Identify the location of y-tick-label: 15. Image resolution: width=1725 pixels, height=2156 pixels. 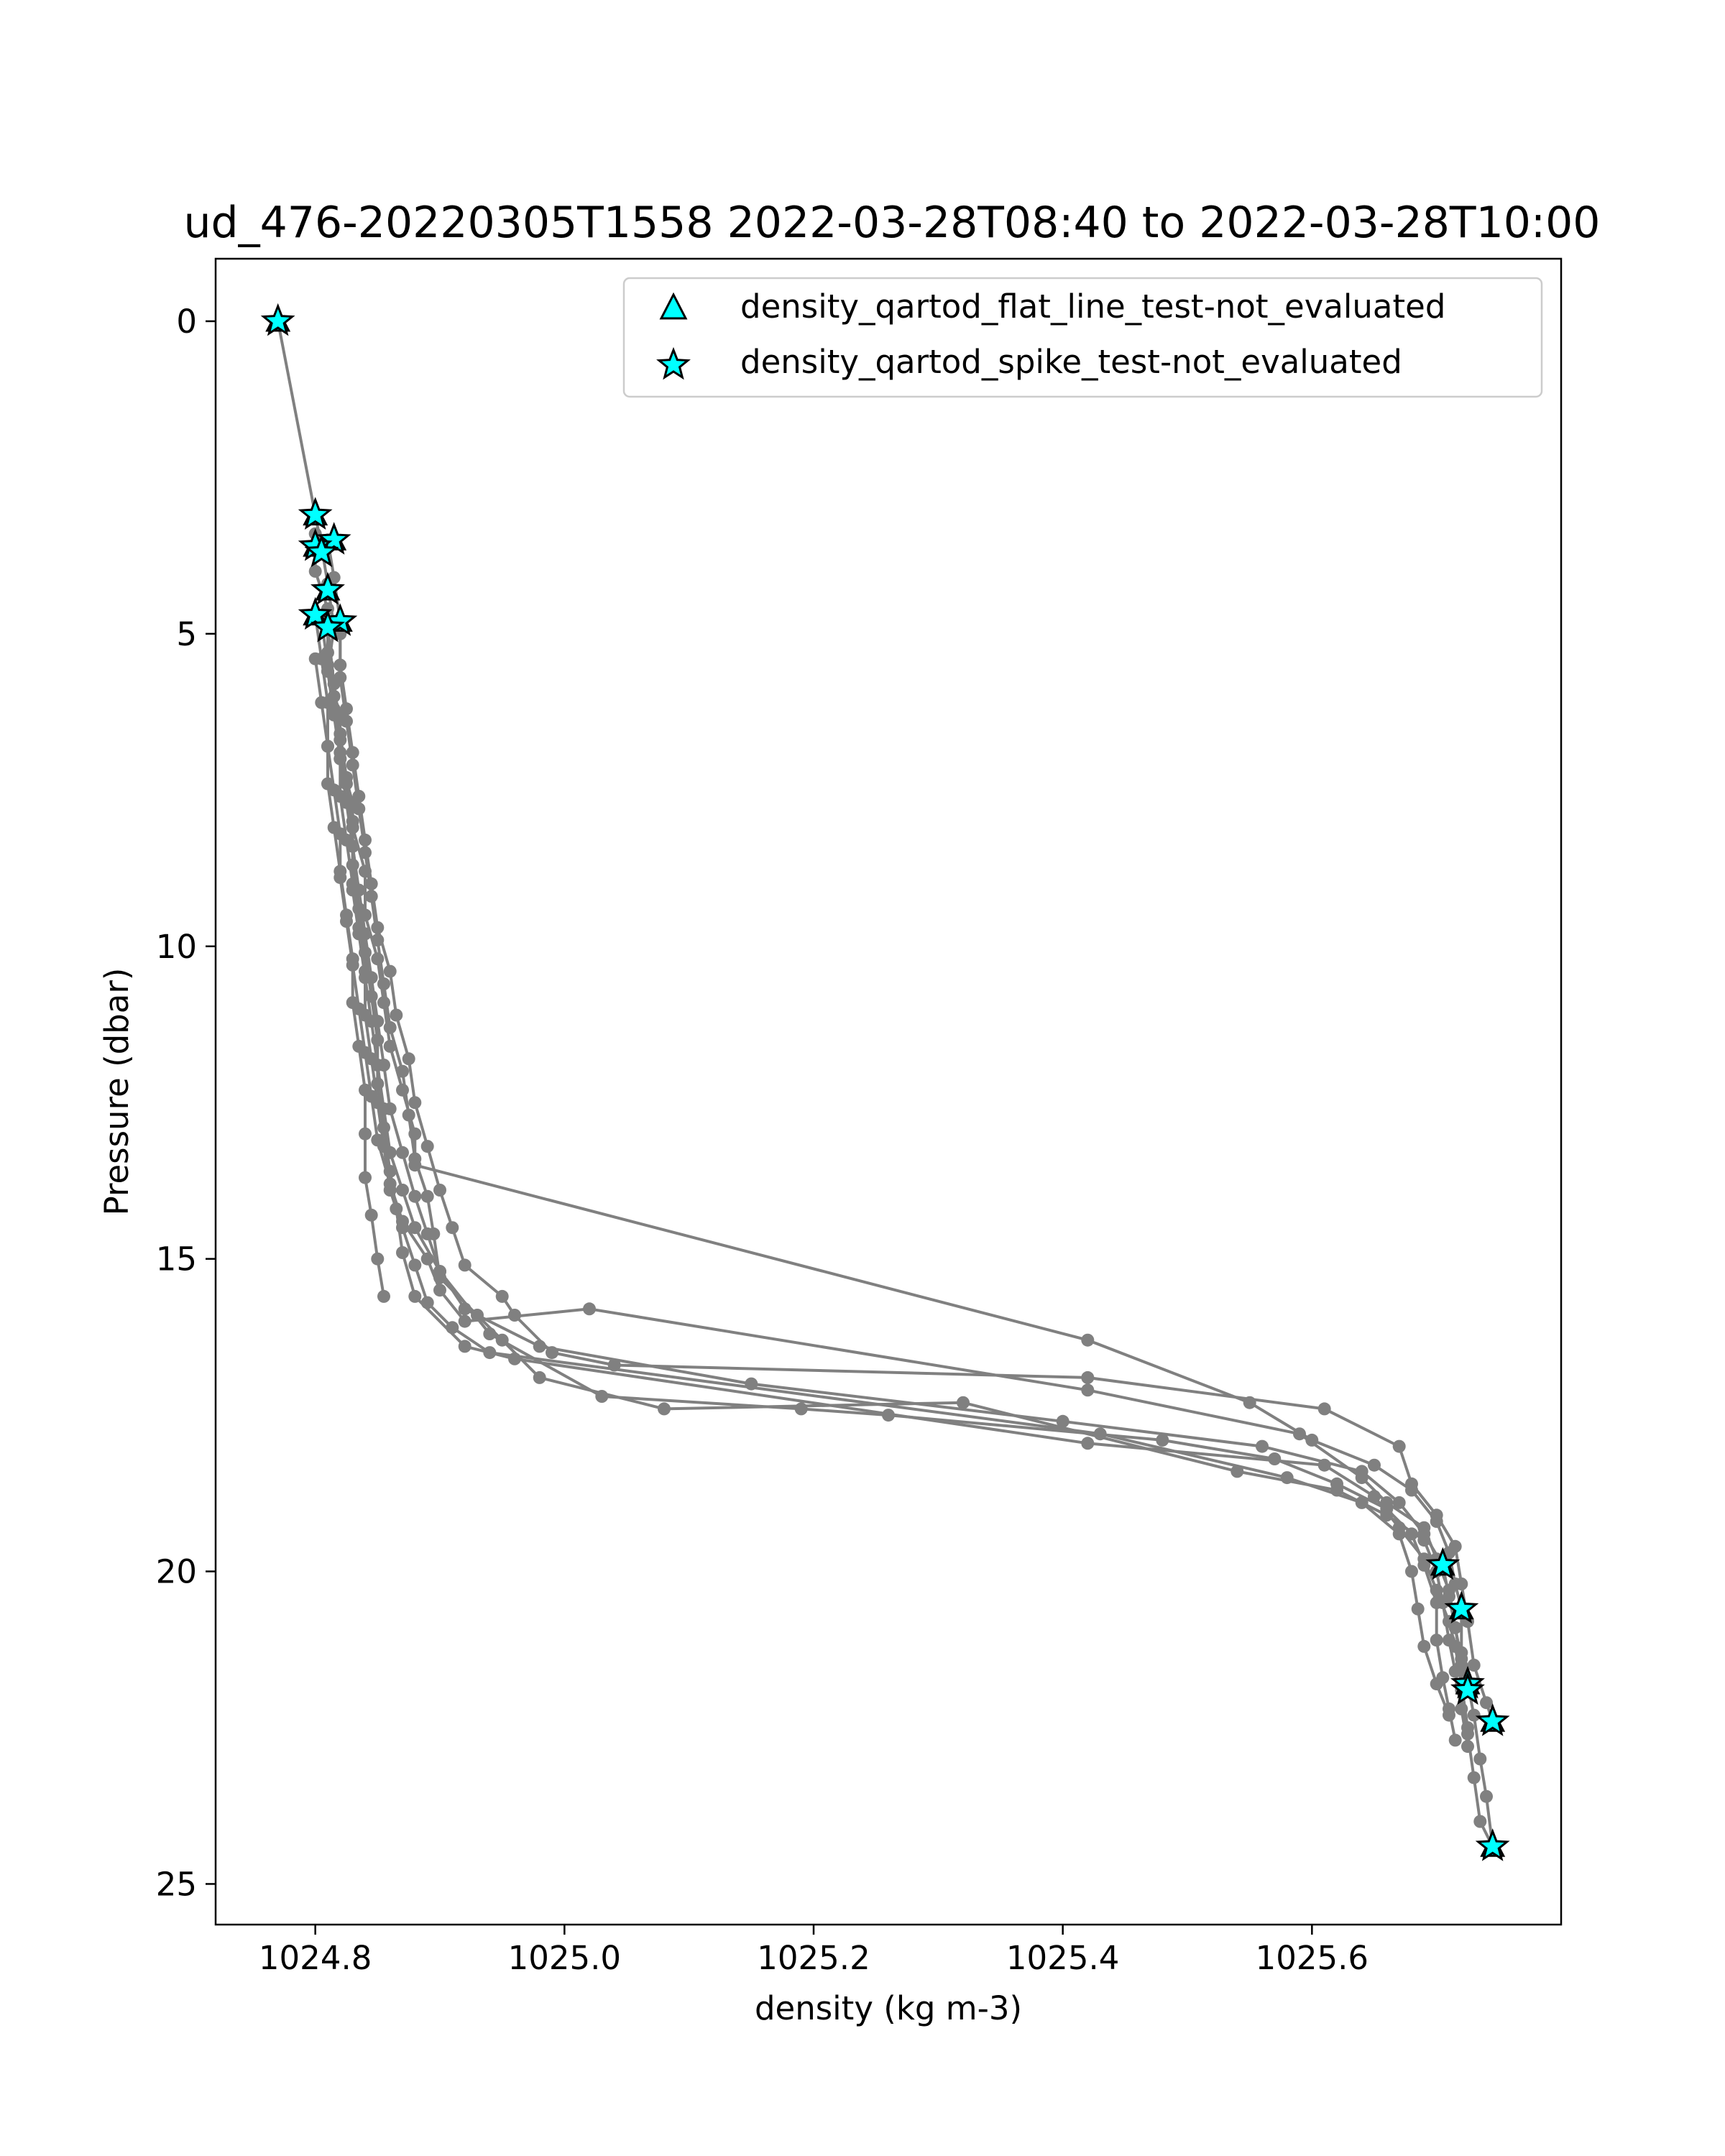
(176, 1259).